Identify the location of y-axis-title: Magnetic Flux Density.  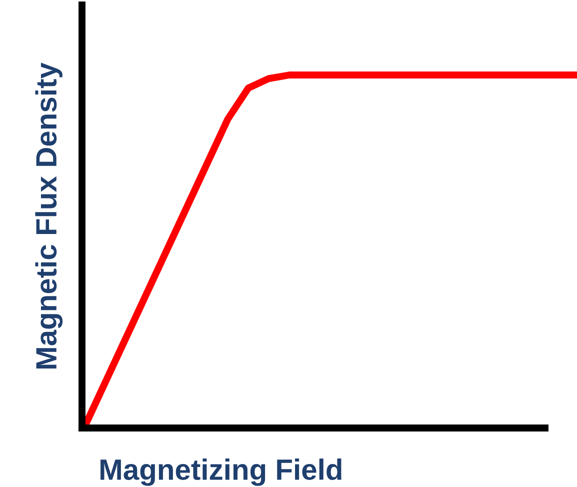
(49, 215).